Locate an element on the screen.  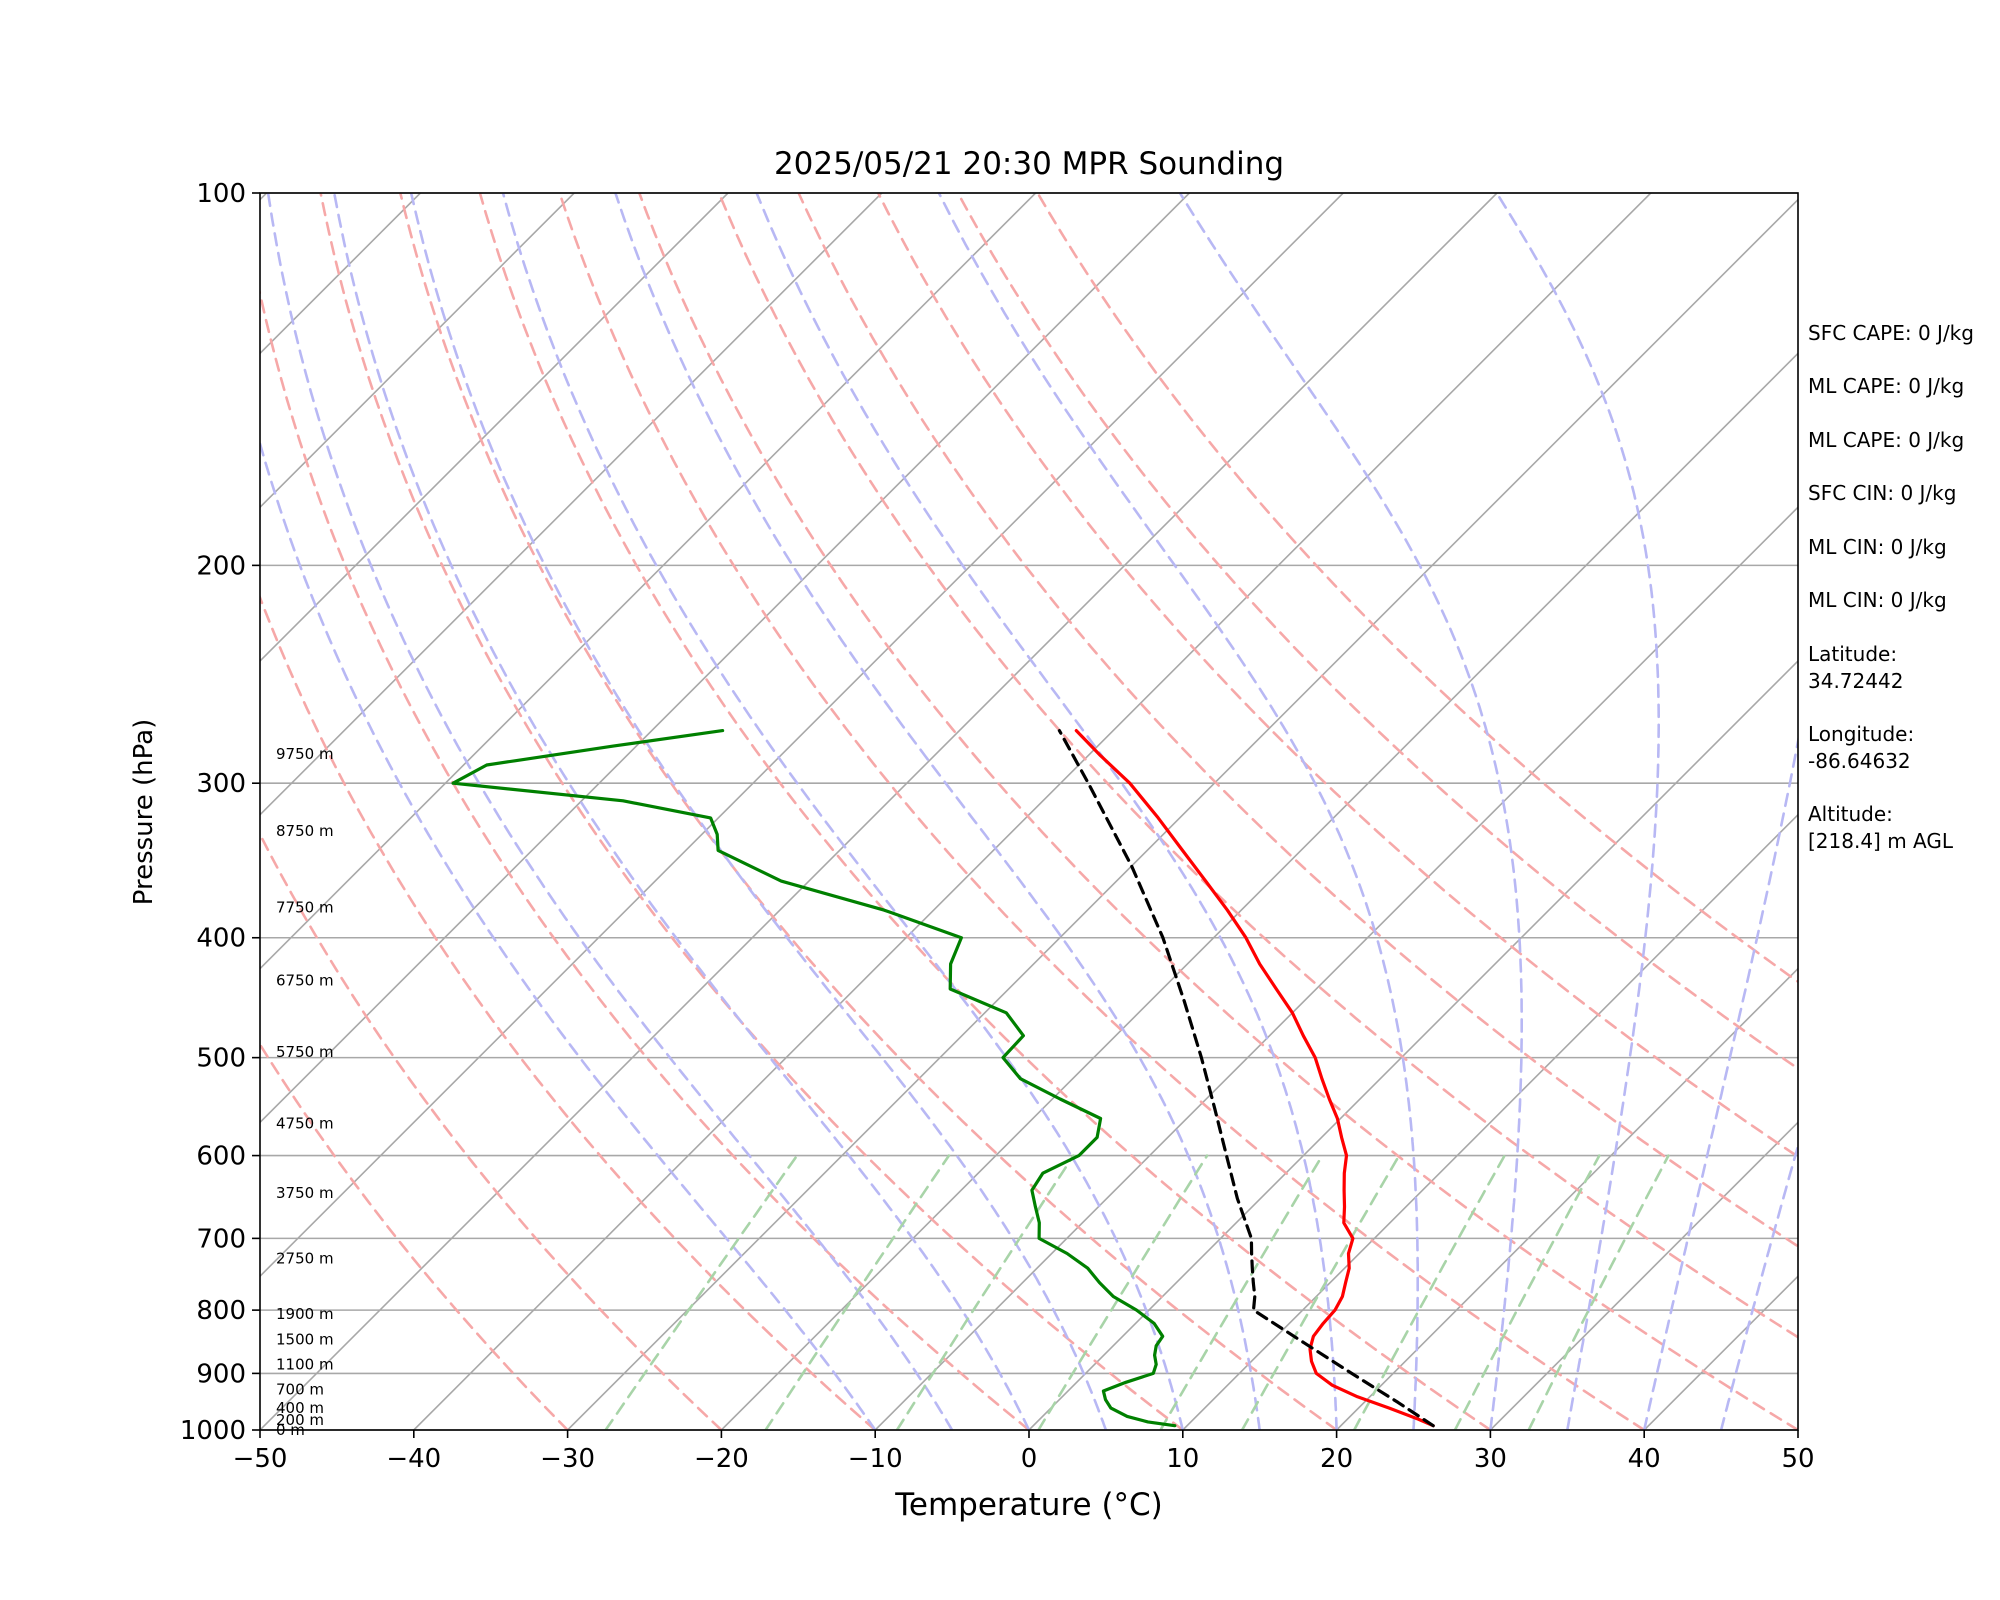
y-tick-label: 900 is located at coordinates (221, 1374).